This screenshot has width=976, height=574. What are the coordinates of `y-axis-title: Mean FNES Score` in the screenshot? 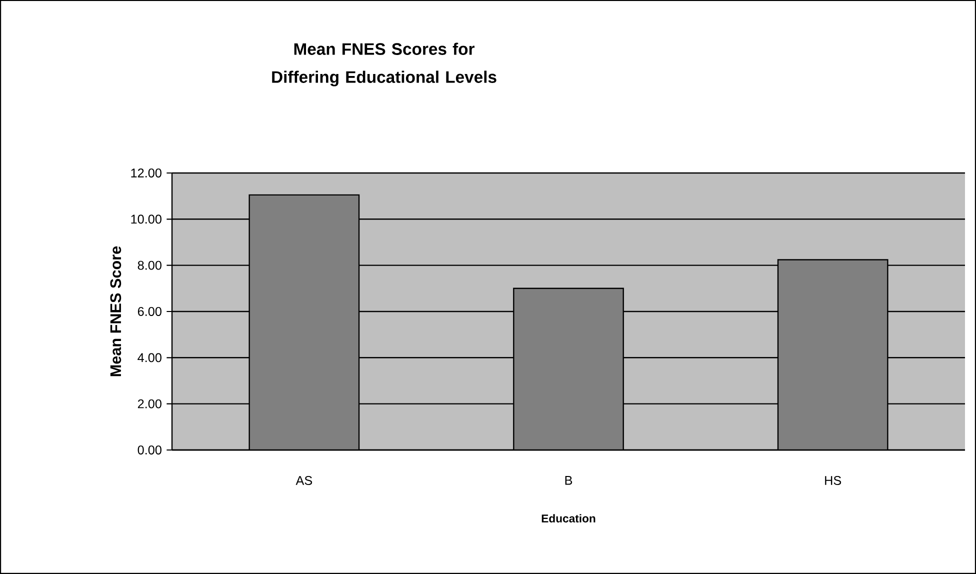 It's located at (116, 311).